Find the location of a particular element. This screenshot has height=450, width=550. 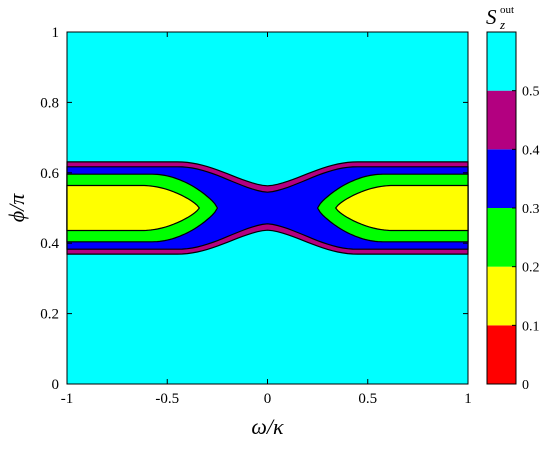

x-tick-label: 0 is located at coordinates (268, 399).